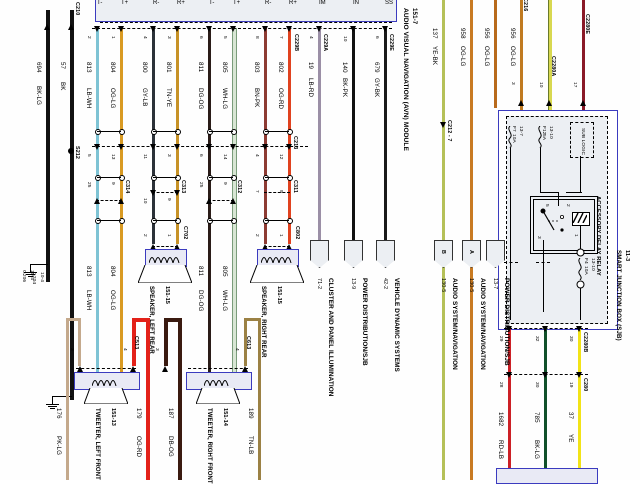 The width and height of the screenshot is (640, 484). What do you see at coordinates (58, 413) in the screenshot?
I see `wire-176-num: 176` at bounding box center [58, 413].